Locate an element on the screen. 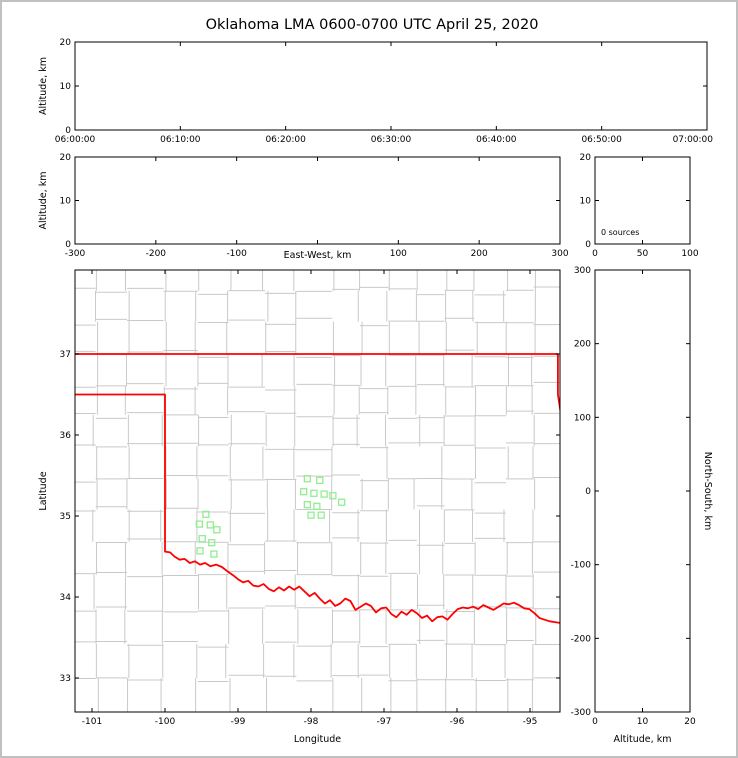 This screenshot has width=738, height=758. time-height-panel-y-tick-label: 0 is located at coordinates (68, 131).